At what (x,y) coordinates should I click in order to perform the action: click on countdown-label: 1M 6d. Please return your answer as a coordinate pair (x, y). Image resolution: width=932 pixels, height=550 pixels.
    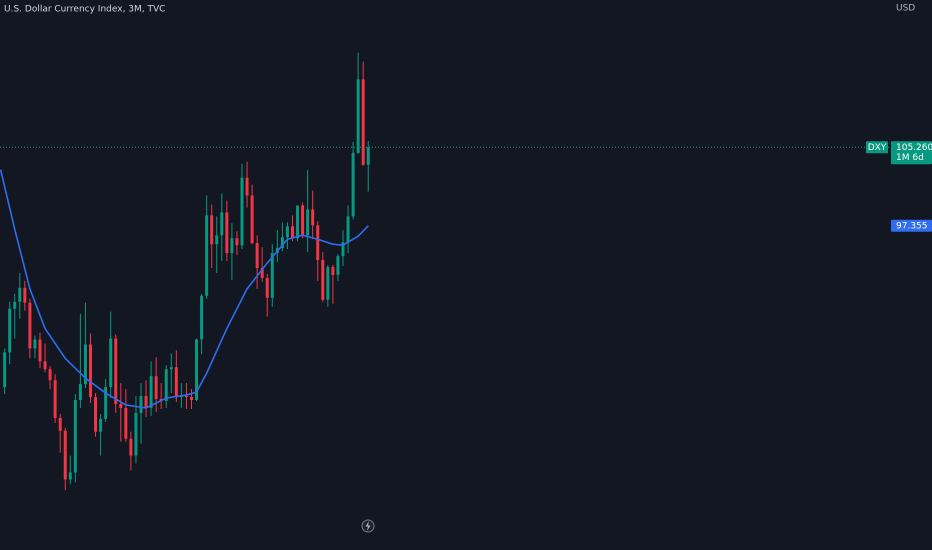
    Looking at the image, I should click on (910, 158).